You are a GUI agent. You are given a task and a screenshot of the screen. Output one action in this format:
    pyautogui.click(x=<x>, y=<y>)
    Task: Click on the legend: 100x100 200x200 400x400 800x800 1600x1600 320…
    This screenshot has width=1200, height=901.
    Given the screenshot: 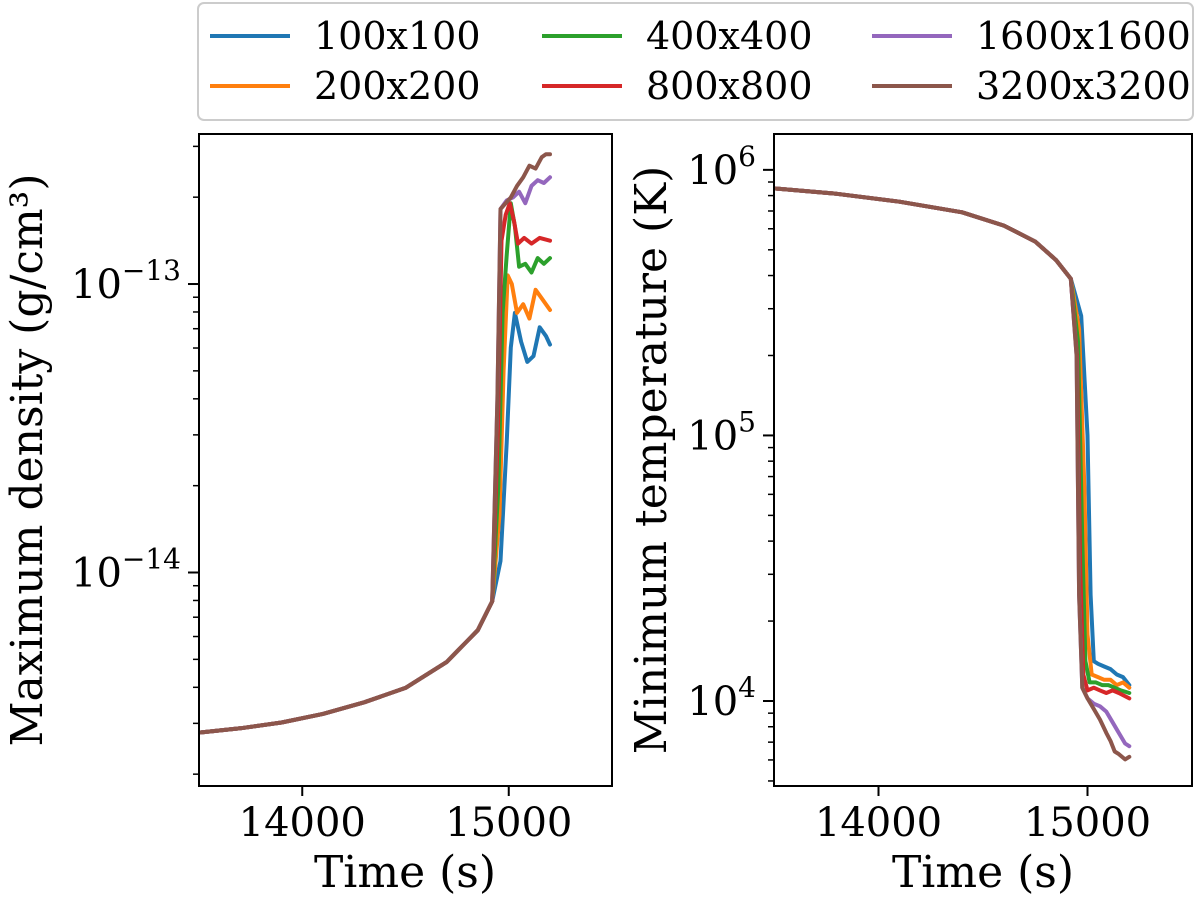 What is the action you would take?
    pyautogui.click(x=695, y=61)
    